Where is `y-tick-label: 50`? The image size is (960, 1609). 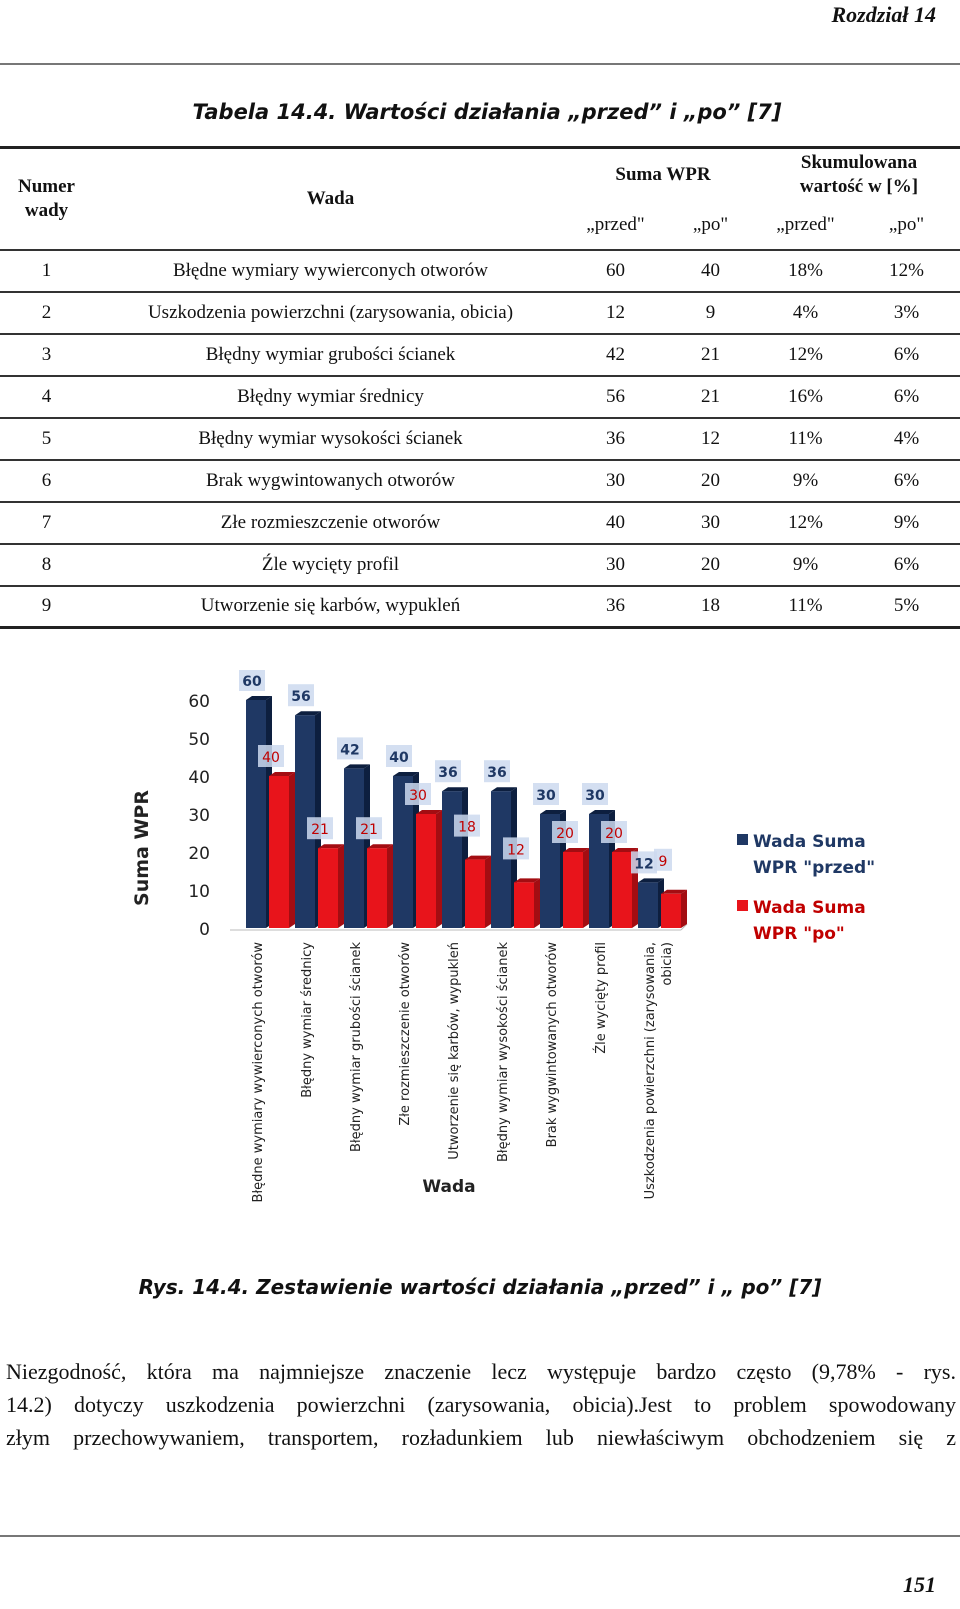
y-tick-label: 50 is located at coordinates (199, 740).